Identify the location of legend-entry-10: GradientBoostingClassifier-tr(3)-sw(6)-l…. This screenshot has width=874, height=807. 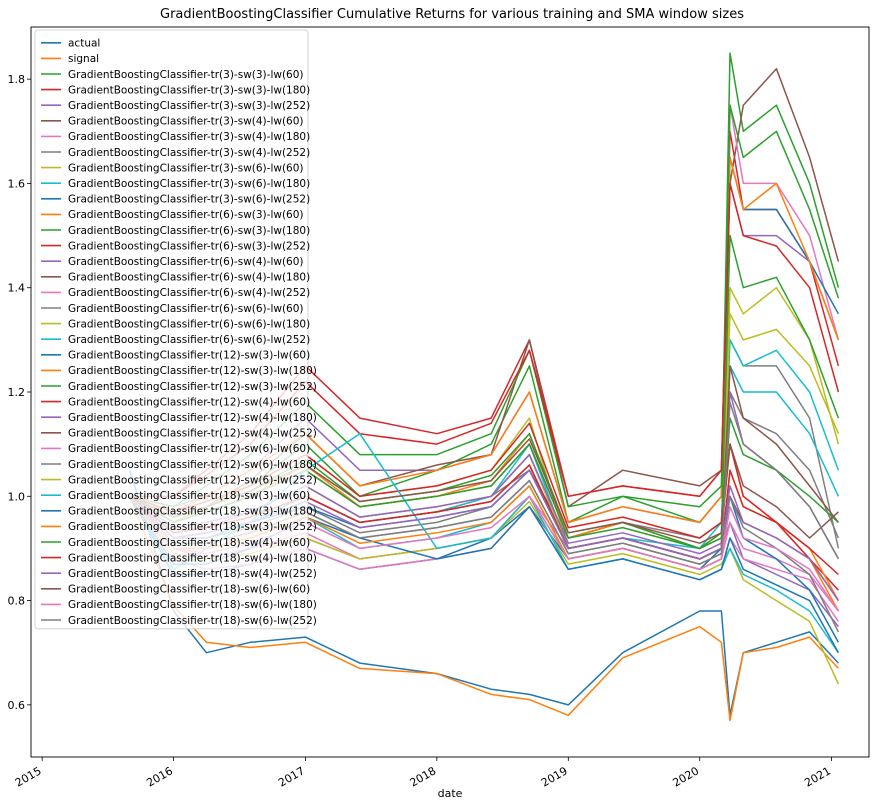
(189, 200).